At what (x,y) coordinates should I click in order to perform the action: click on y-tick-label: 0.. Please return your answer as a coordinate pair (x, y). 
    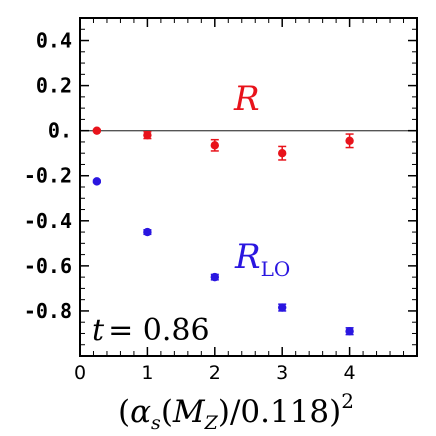
    Looking at the image, I should click on (60, 131).